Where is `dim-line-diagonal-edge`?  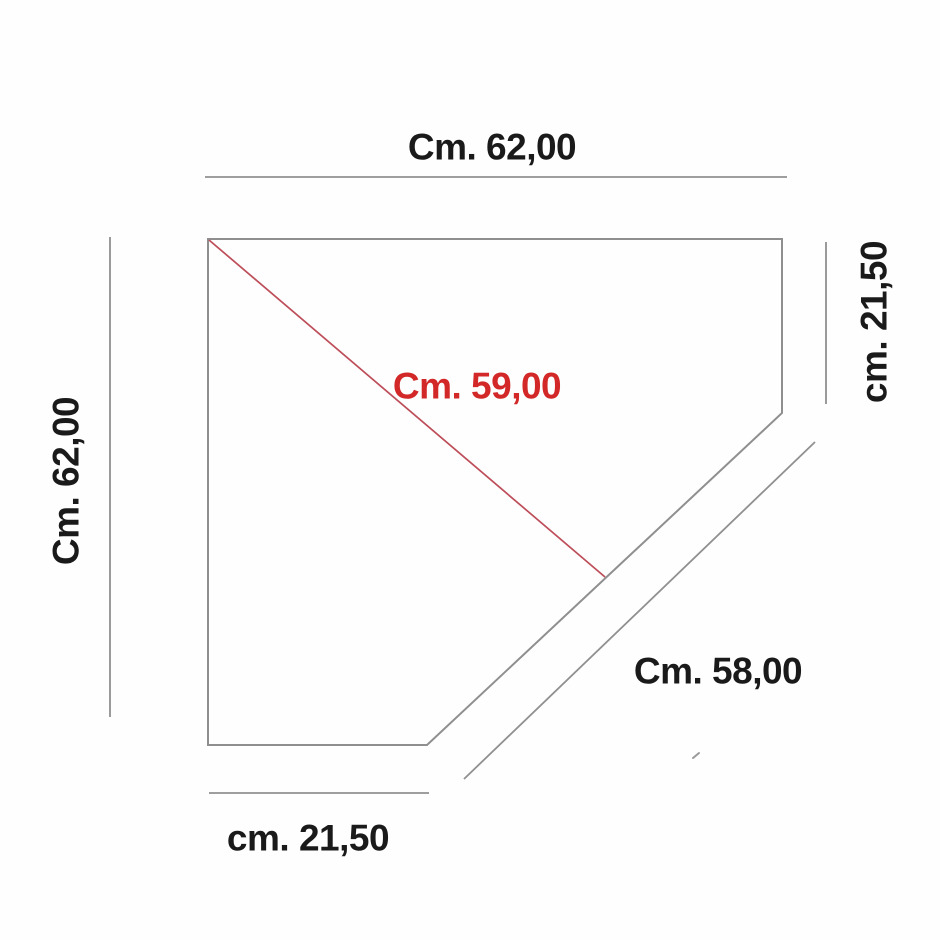
dim-line-diagonal-edge is located at coordinates (639, 610).